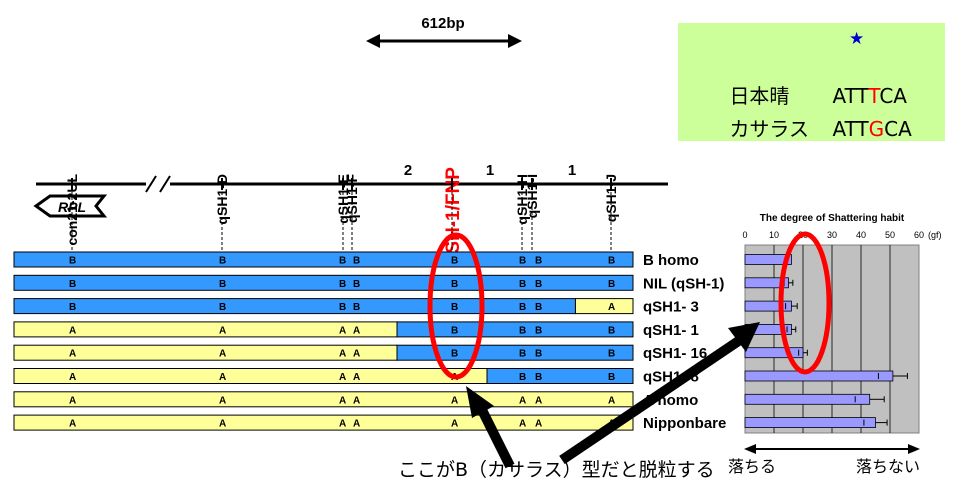 Image resolution: width=960 pixels, height=492 pixels. I want to click on sequence-prefix: ATT, so click(850, 96).